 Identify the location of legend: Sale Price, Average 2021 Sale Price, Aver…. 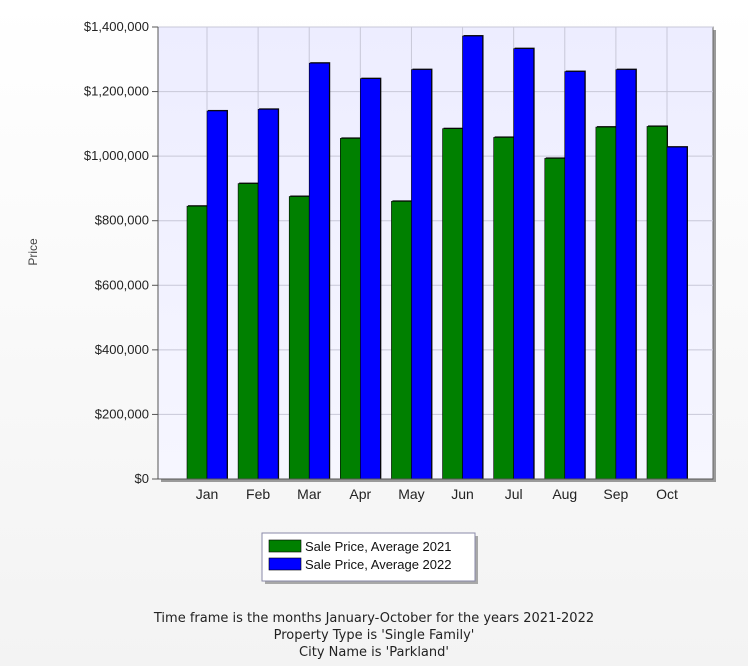
(369, 558).